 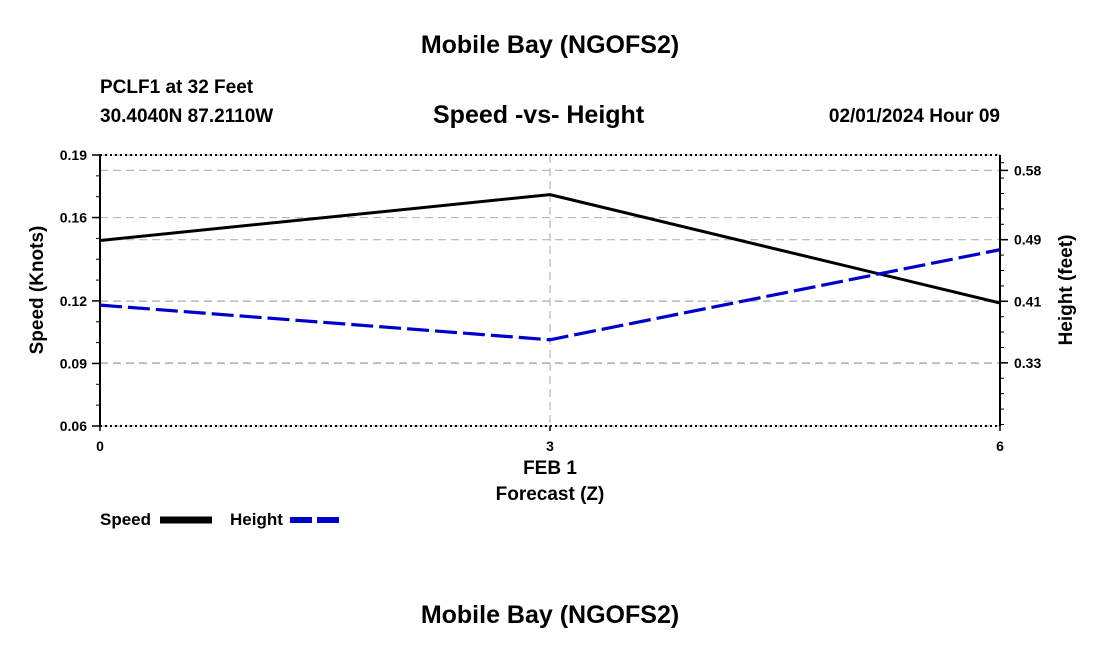 What do you see at coordinates (73, 155) in the screenshot?
I see `y-left-tick-label-4: 0.19` at bounding box center [73, 155].